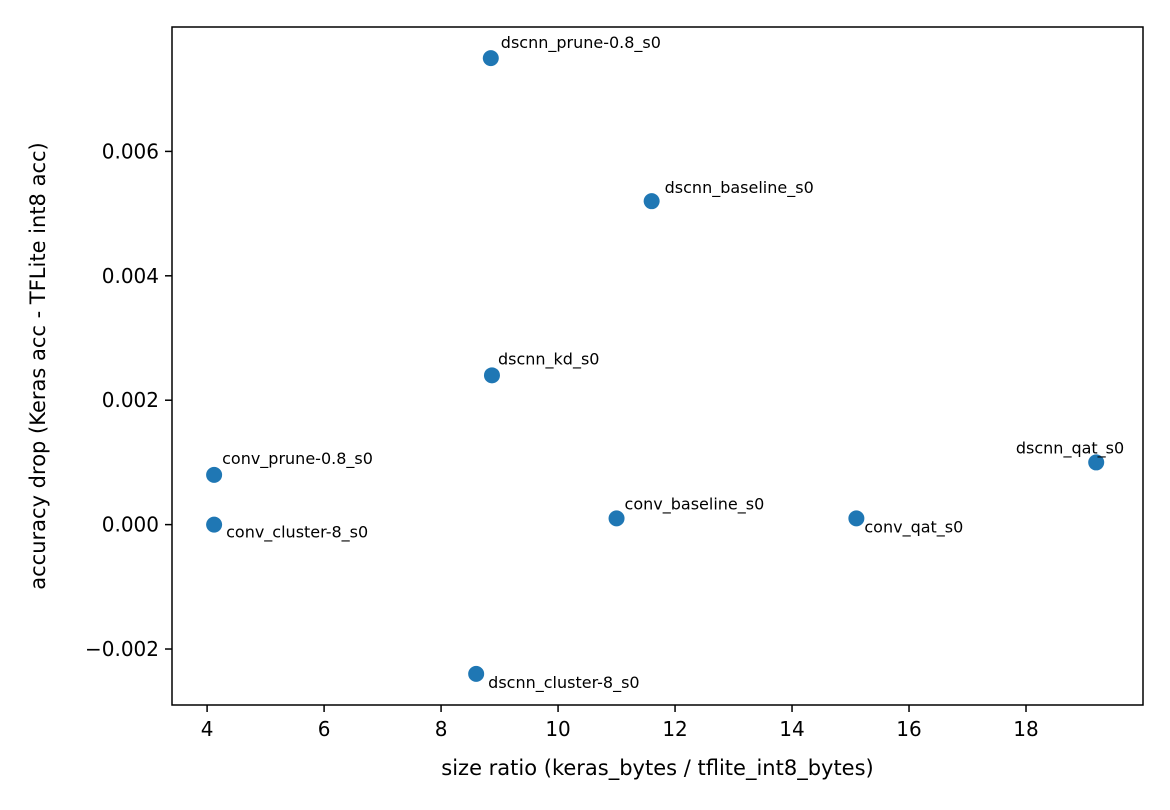 The image size is (1170, 810). What do you see at coordinates (913, 527) in the screenshot?
I see `data-point-label: conv_qat_s0` at bounding box center [913, 527].